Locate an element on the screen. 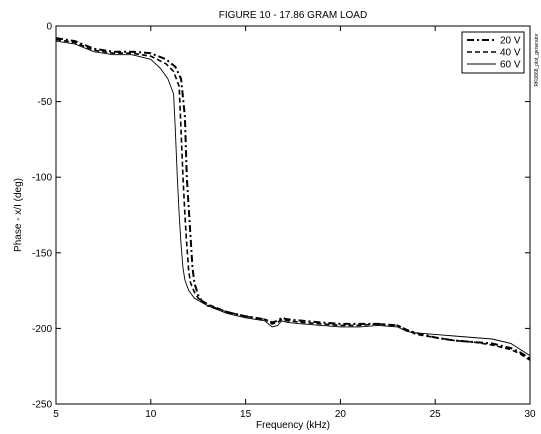 The width and height of the screenshot is (541, 434). x-tick-label: 30 is located at coordinates (530, 414).